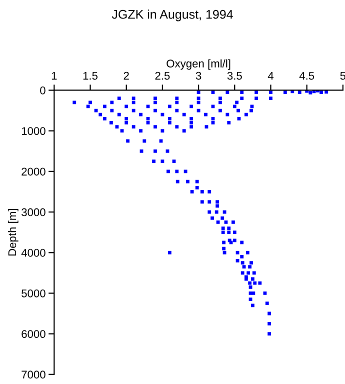 The width and height of the screenshot is (345, 384). I want to click on chart-title: JGZK in August, 1994, so click(172, 16).